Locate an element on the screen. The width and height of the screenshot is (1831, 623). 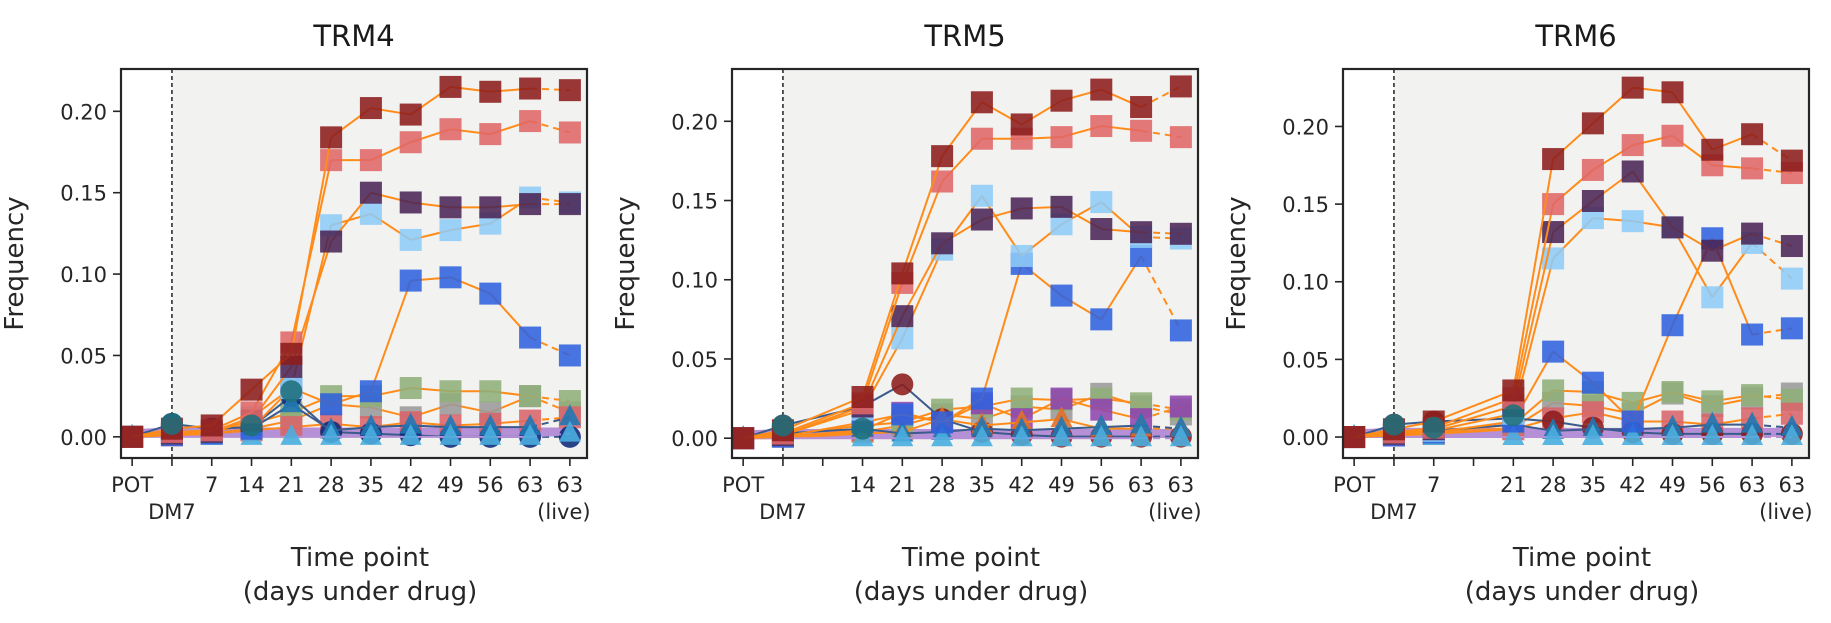
y-tick-label: 0.00 is located at coordinates (694, 439).